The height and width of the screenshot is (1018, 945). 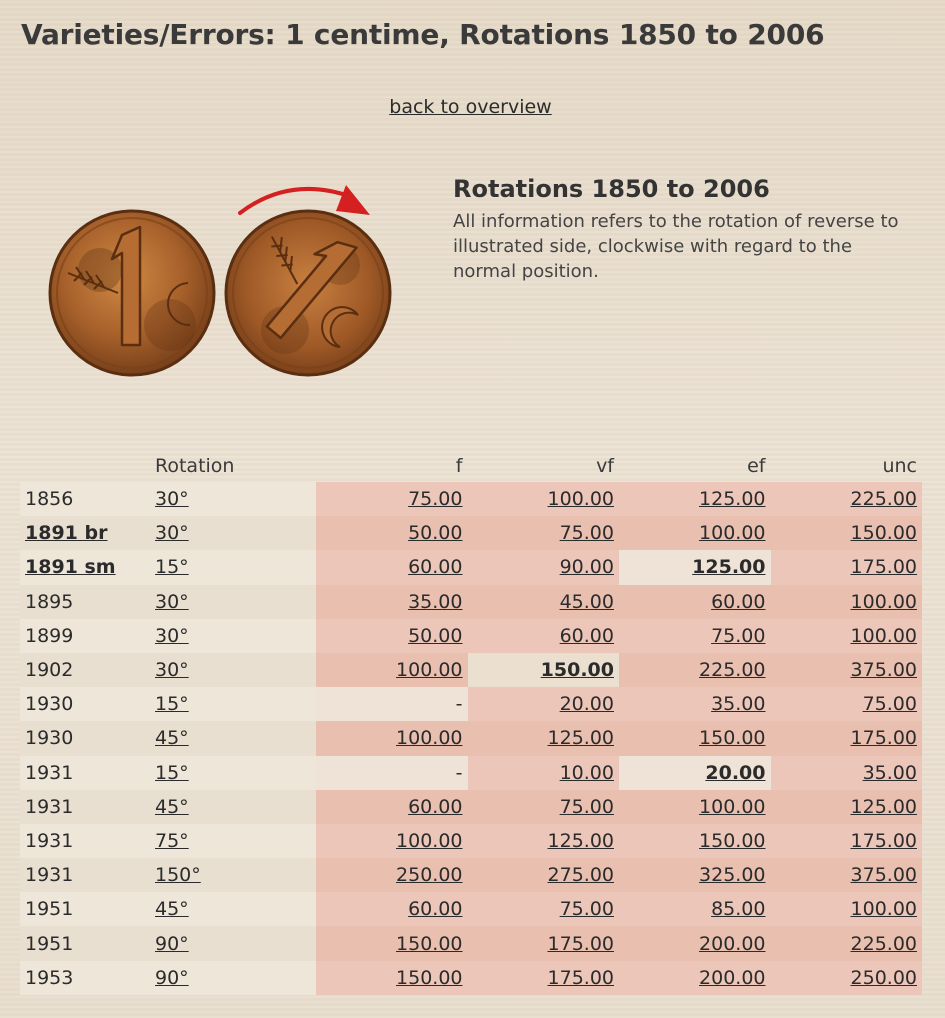 What do you see at coordinates (889, 772) in the screenshot?
I see `price-unc-link: 35.00` at bounding box center [889, 772].